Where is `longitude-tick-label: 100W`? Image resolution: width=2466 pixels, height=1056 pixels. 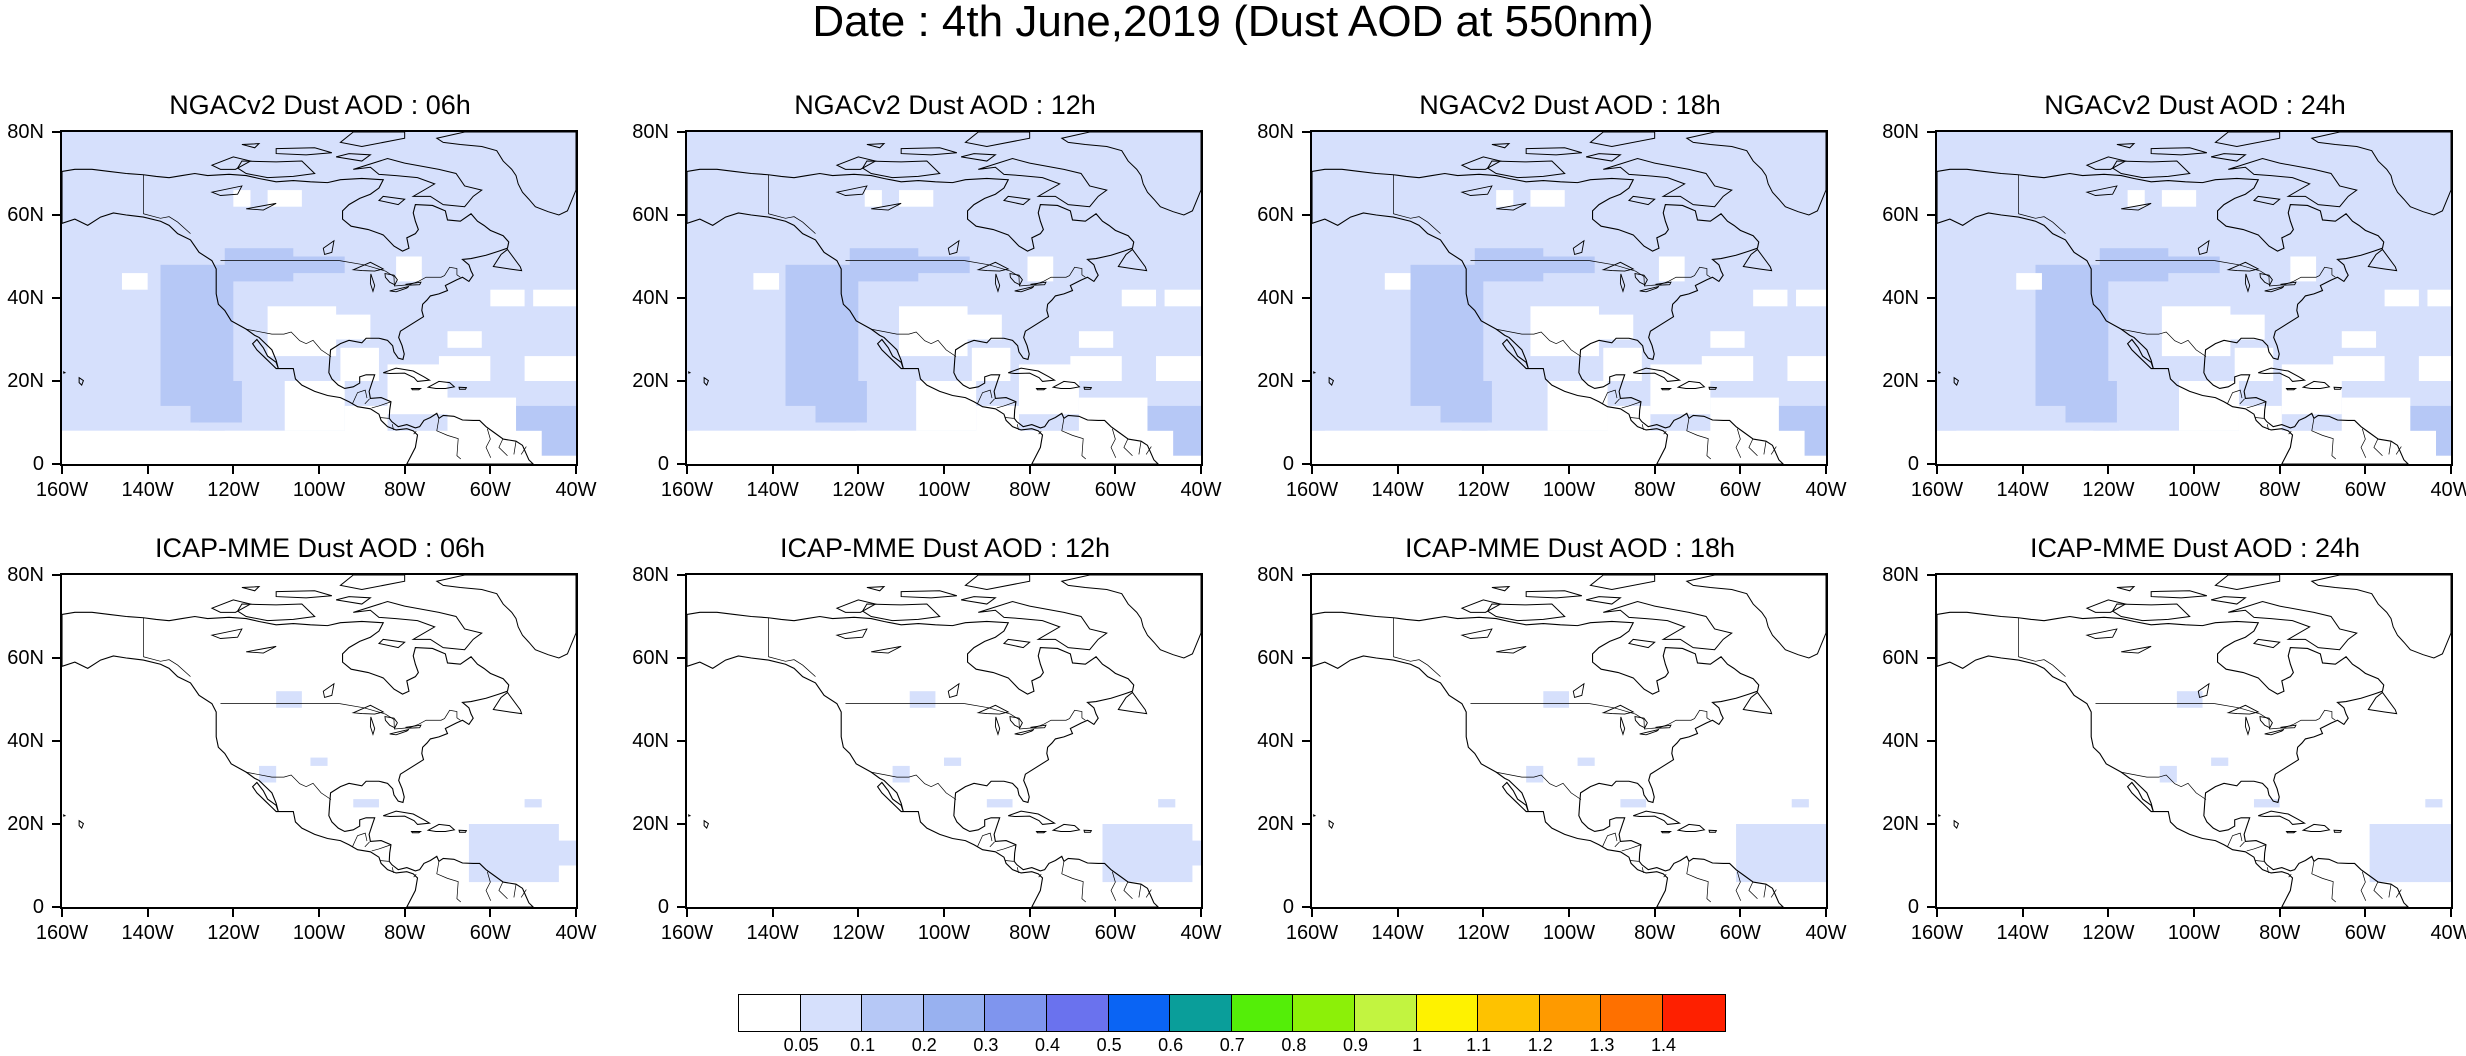
longitude-tick-label: 100W is located at coordinates (944, 933).